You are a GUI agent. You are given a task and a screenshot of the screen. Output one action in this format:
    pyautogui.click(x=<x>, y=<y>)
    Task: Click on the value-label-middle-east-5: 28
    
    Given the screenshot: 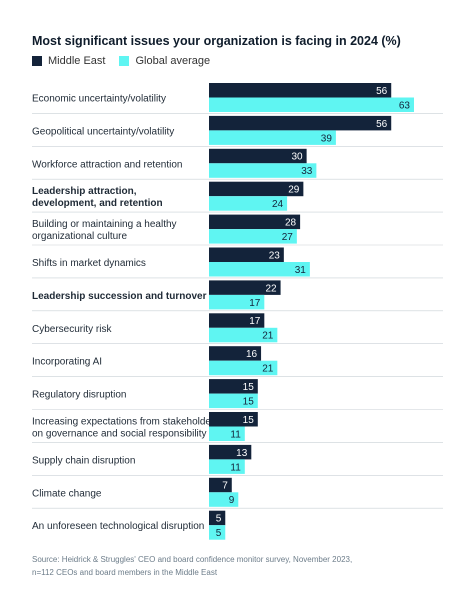 What is the action you would take?
    pyautogui.click(x=291, y=222)
    